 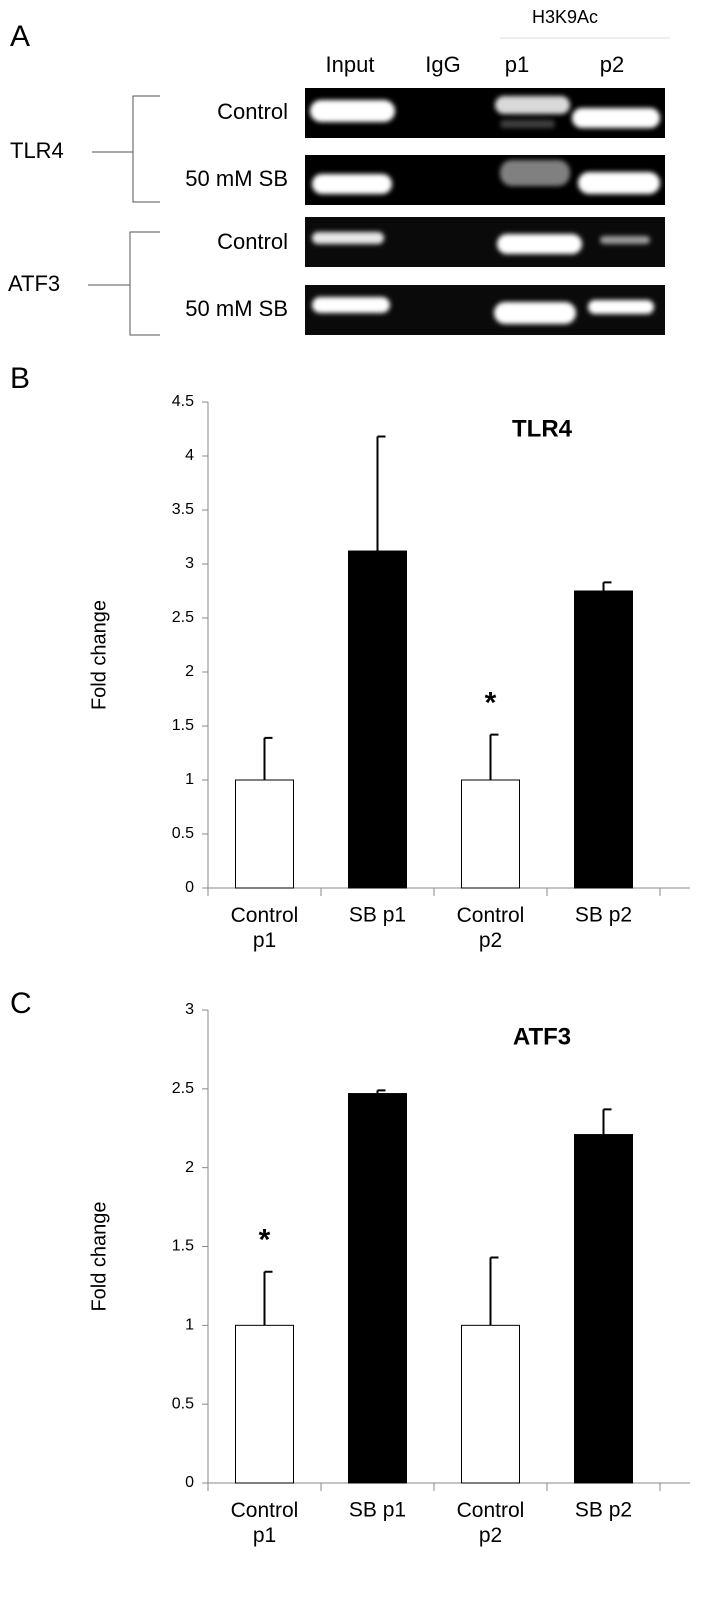 What do you see at coordinates (189, 455) in the screenshot?
I see `y-tick-label: 4` at bounding box center [189, 455].